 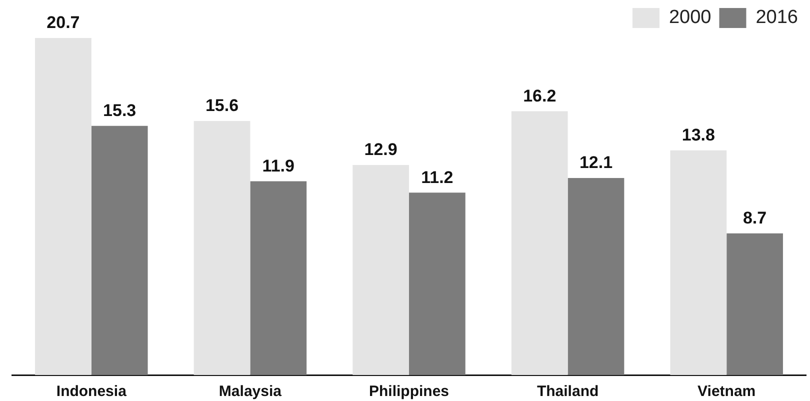 I want to click on x-tick-label: Philippines, so click(x=409, y=391).